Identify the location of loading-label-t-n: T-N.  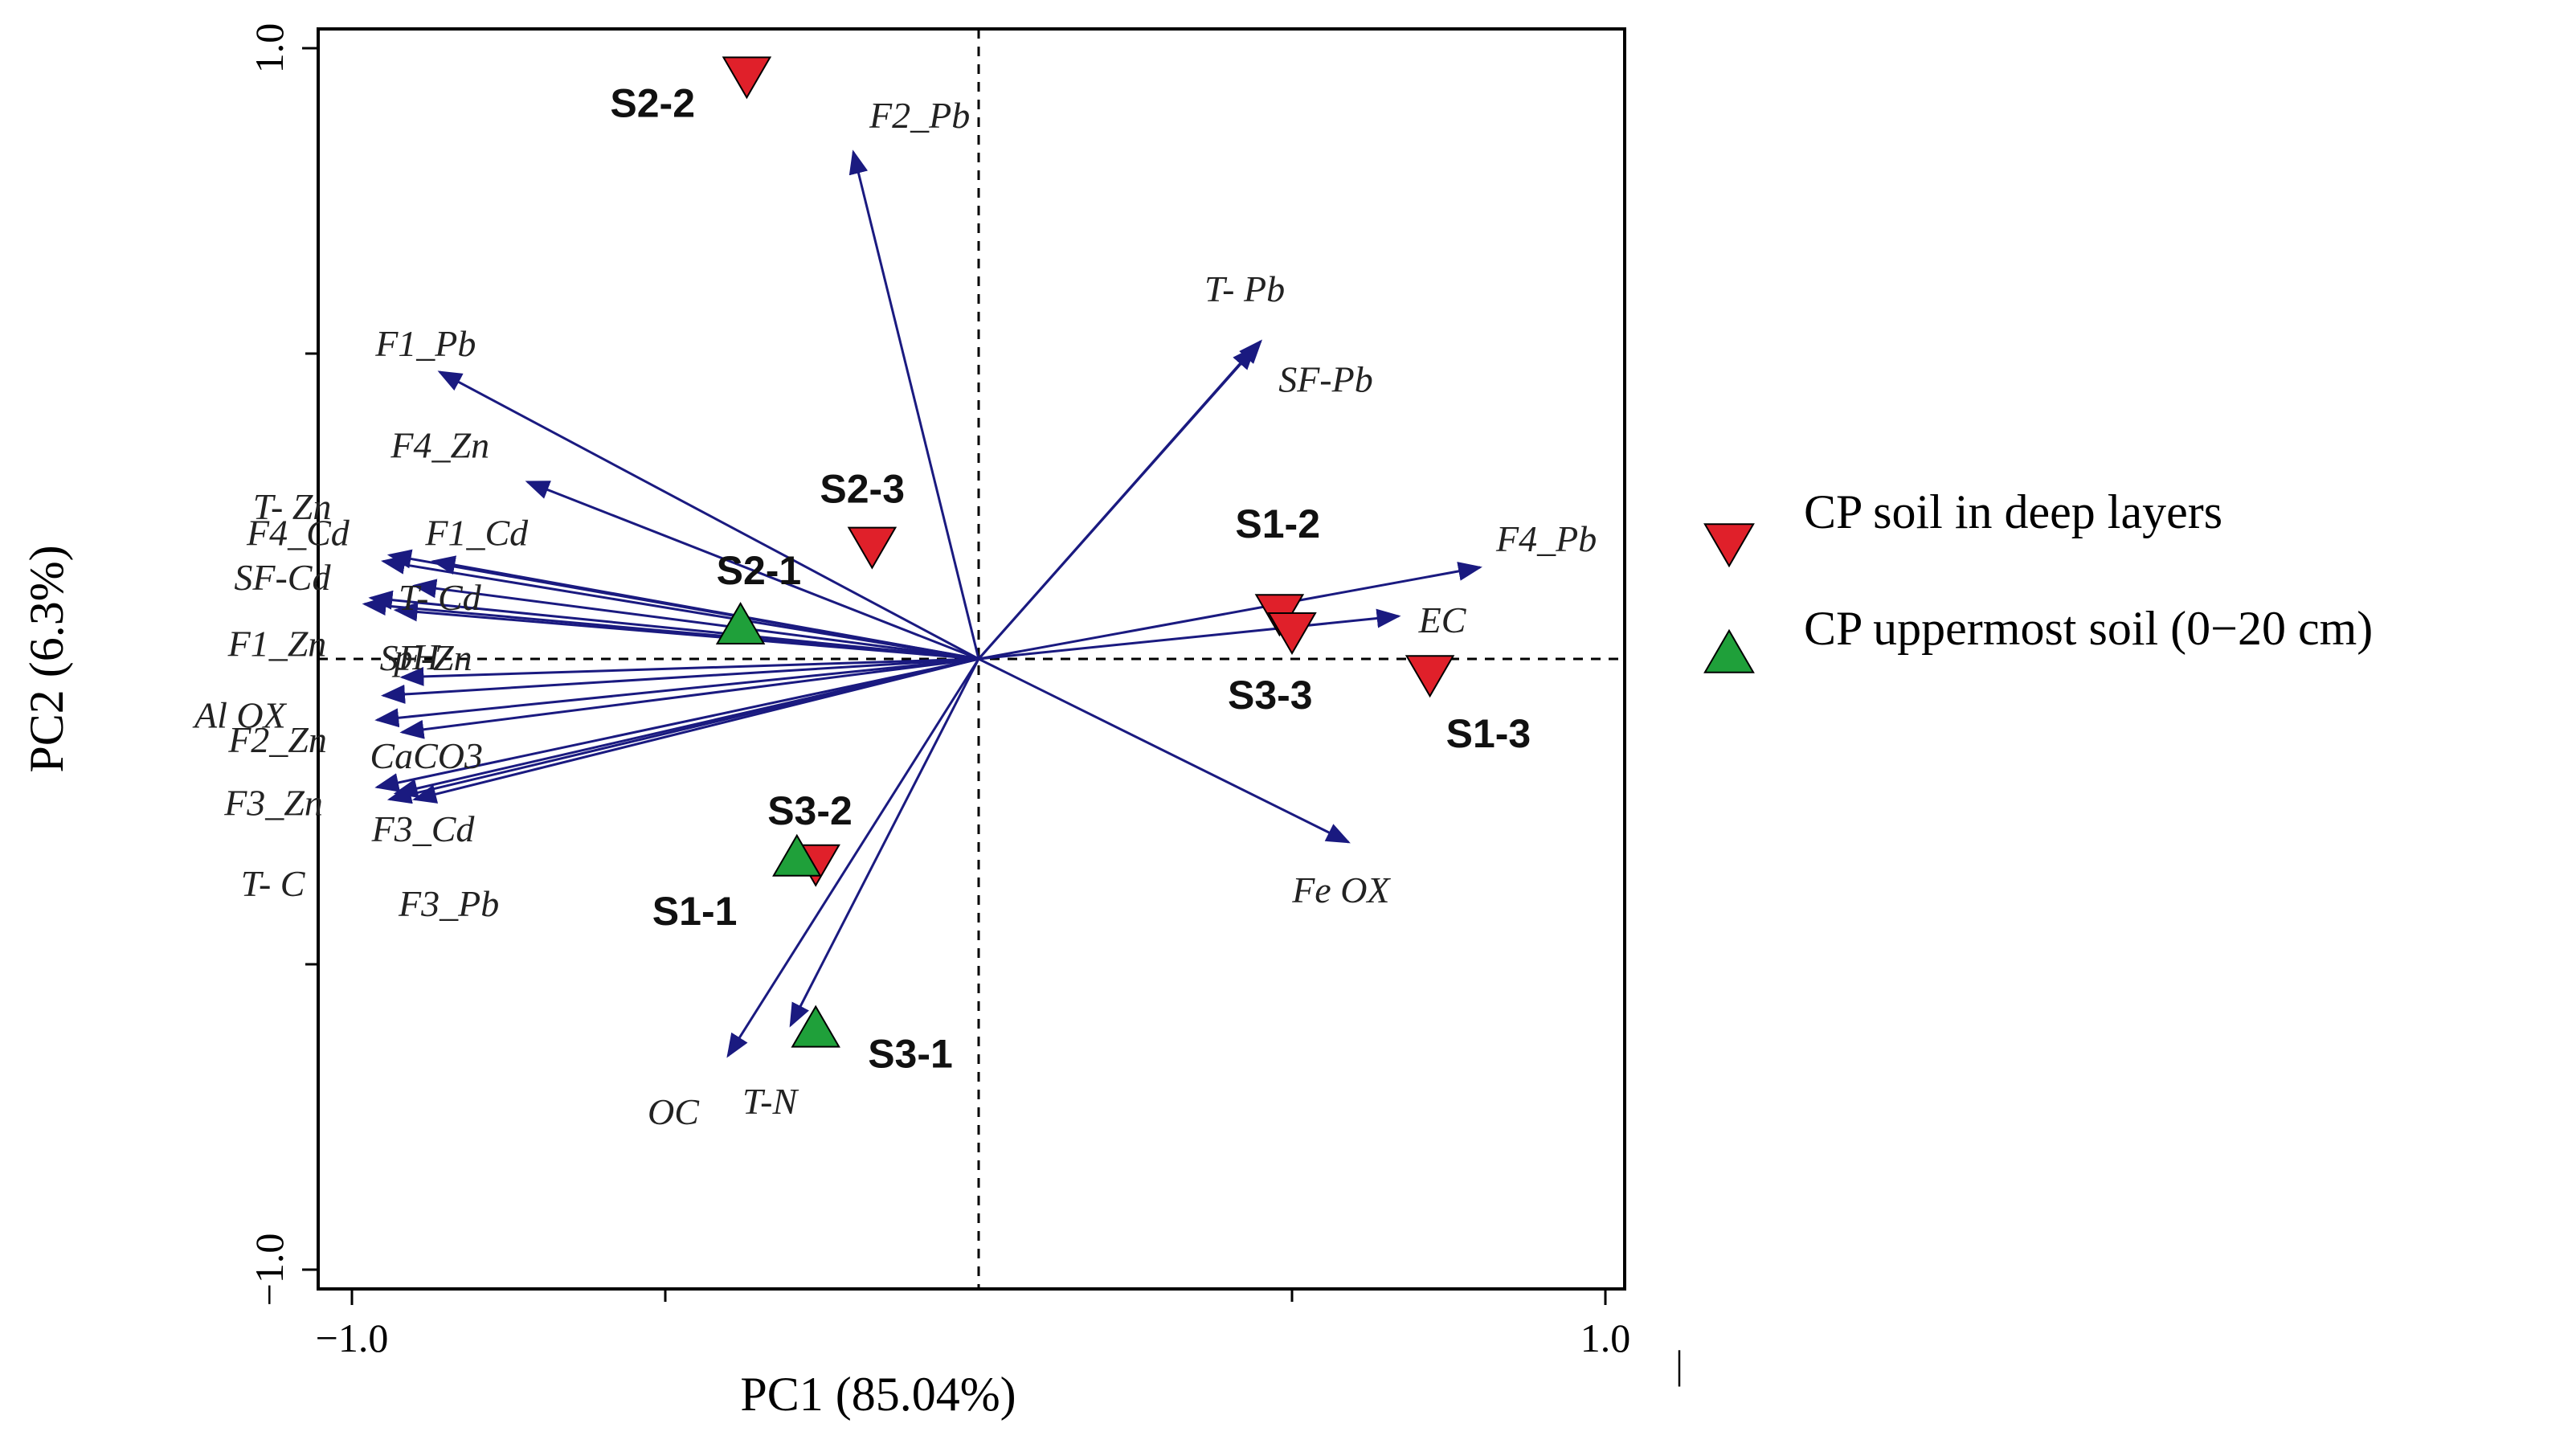
(771, 1101).